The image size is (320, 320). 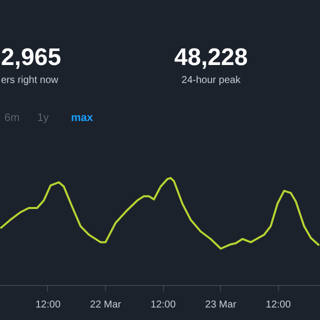 I want to click on text: 6m, so click(x=12, y=118).